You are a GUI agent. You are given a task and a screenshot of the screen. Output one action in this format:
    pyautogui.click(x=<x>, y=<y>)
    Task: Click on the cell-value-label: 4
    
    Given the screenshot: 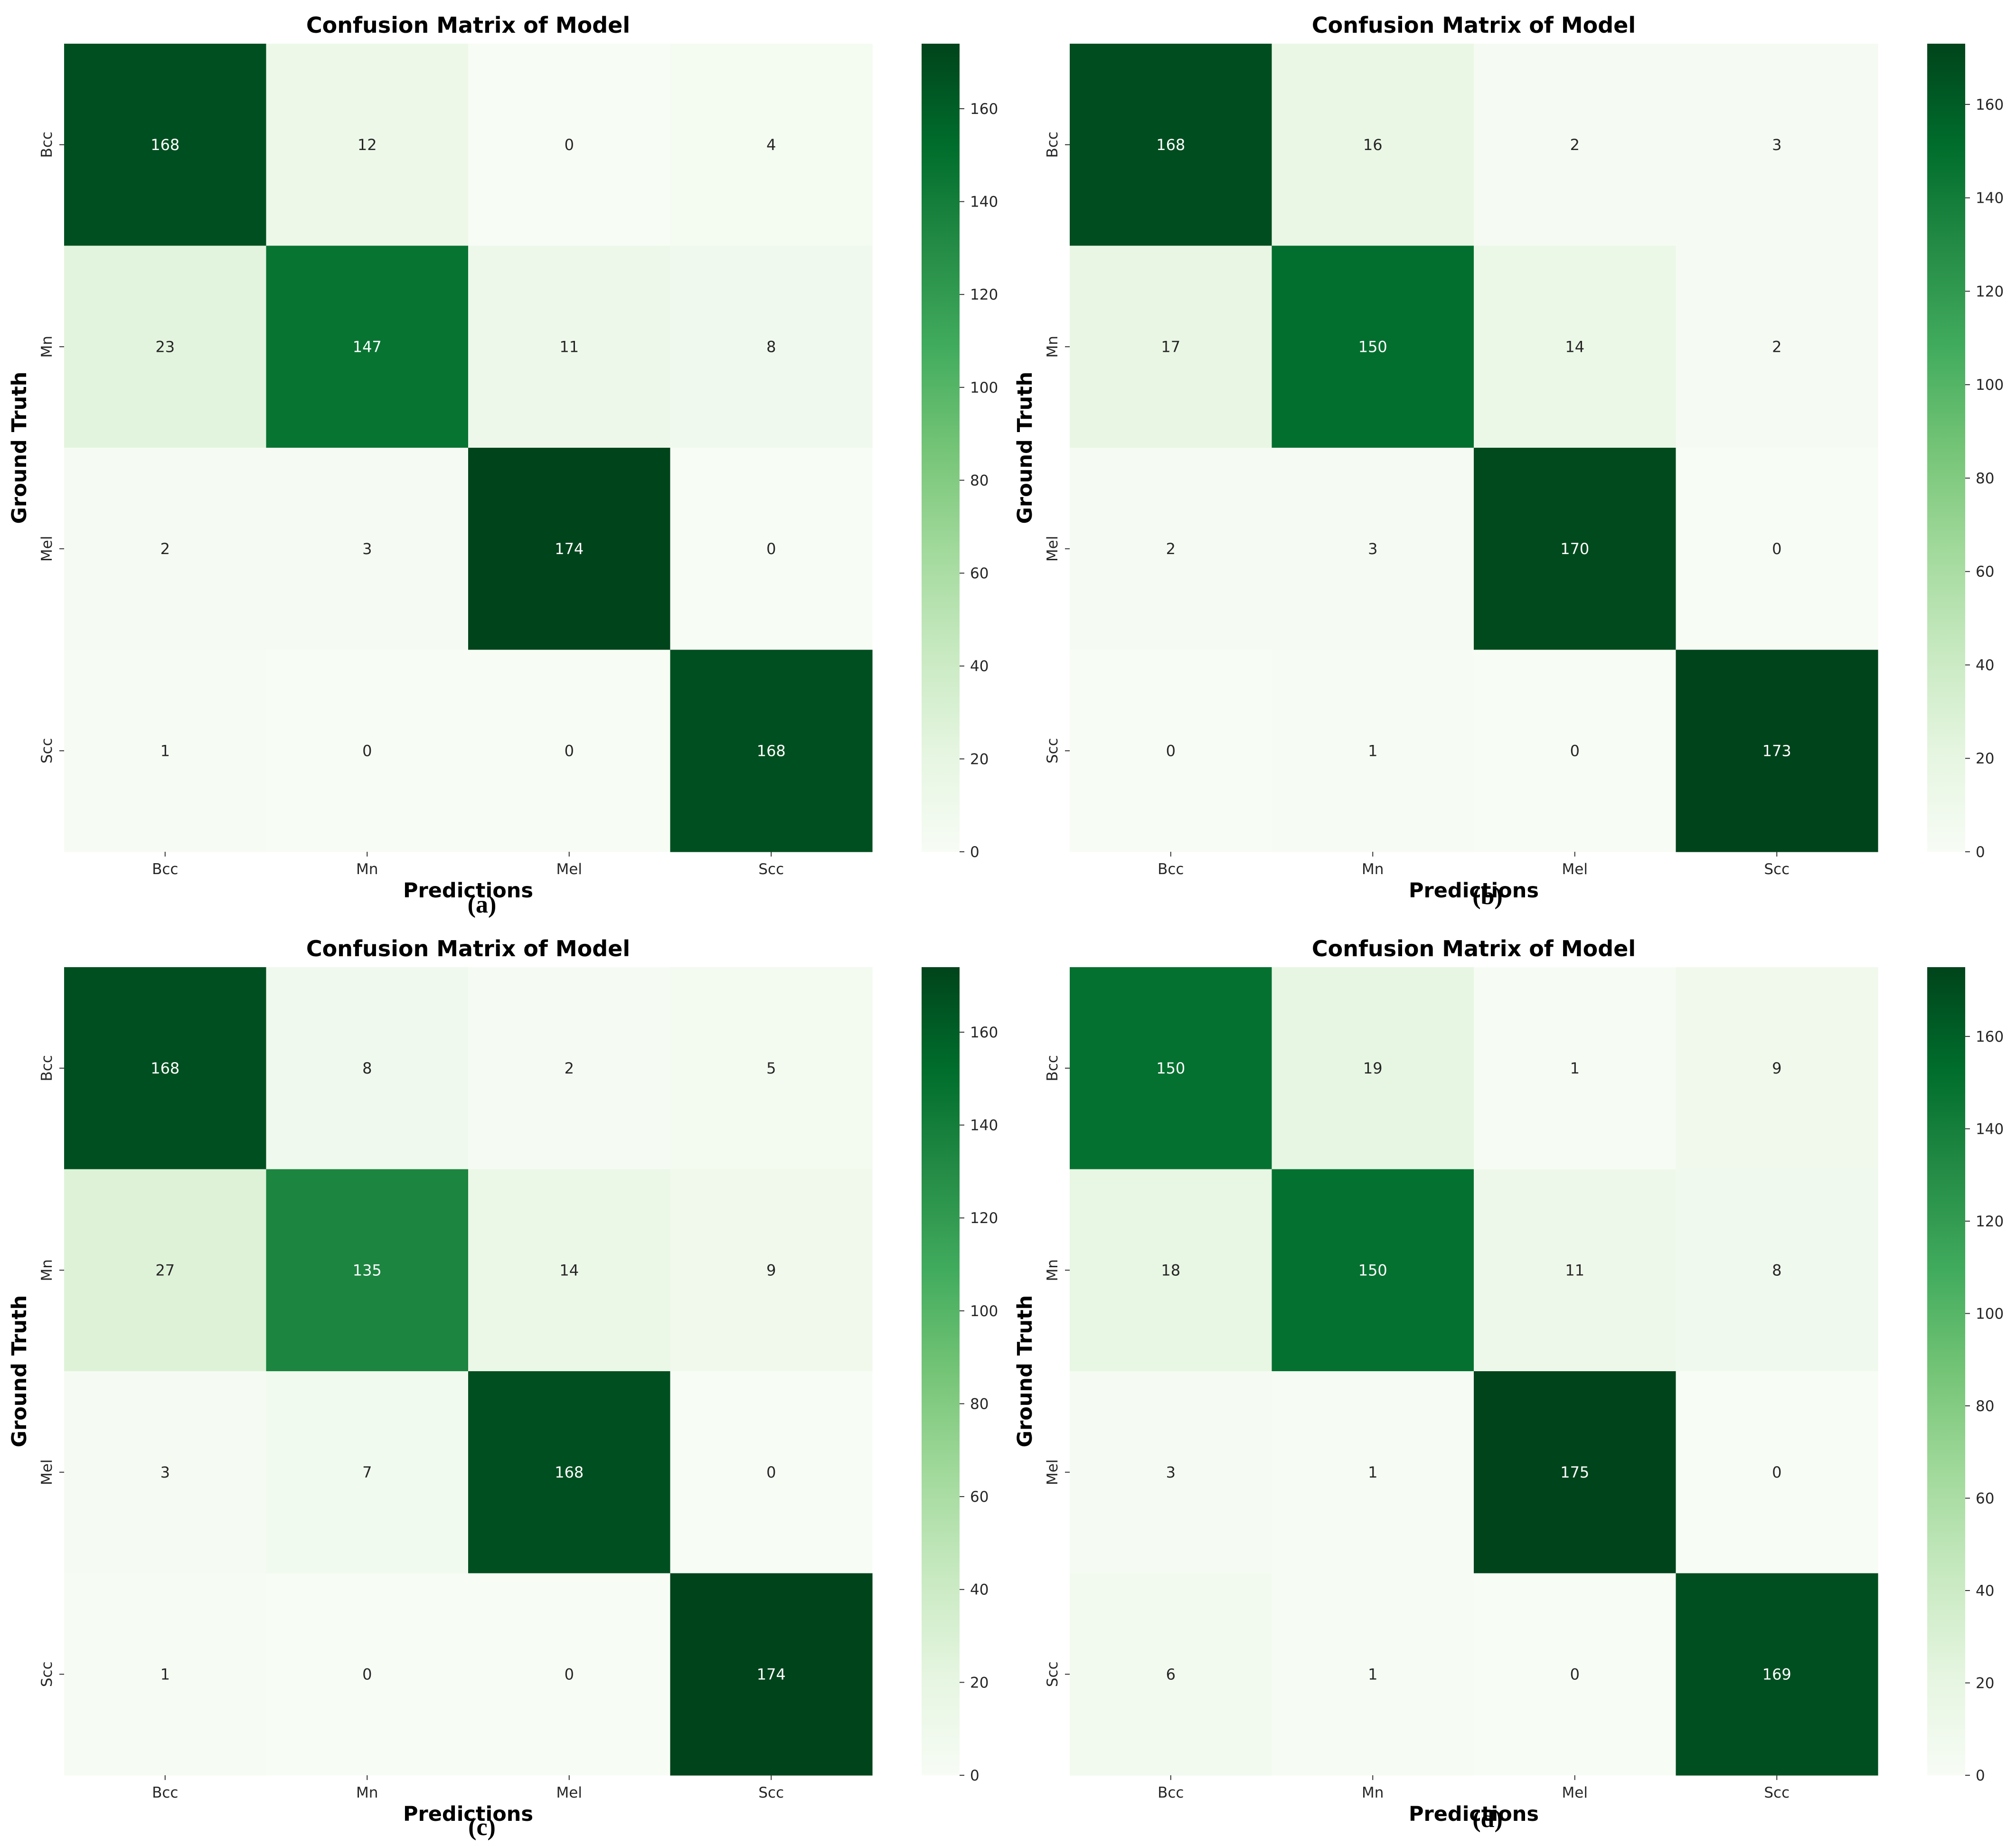 What is the action you would take?
    pyautogui.click(x=771, y=145)
    